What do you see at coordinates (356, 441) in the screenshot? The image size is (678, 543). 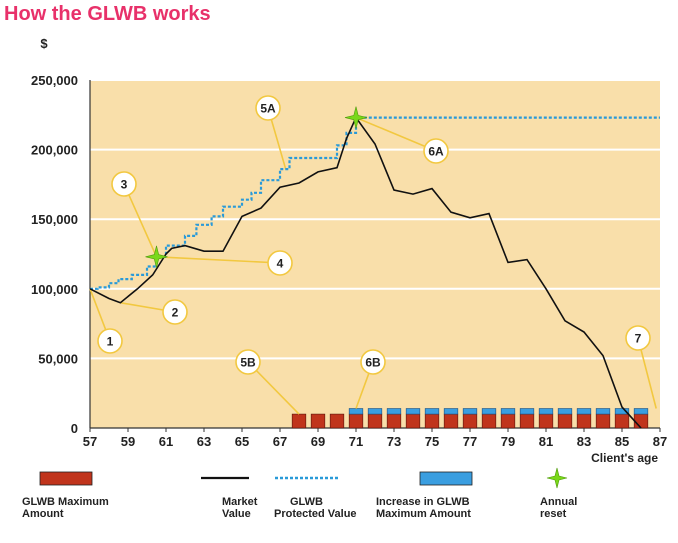 I see `x-tick-label: 71` at bounding box center [356, 441].